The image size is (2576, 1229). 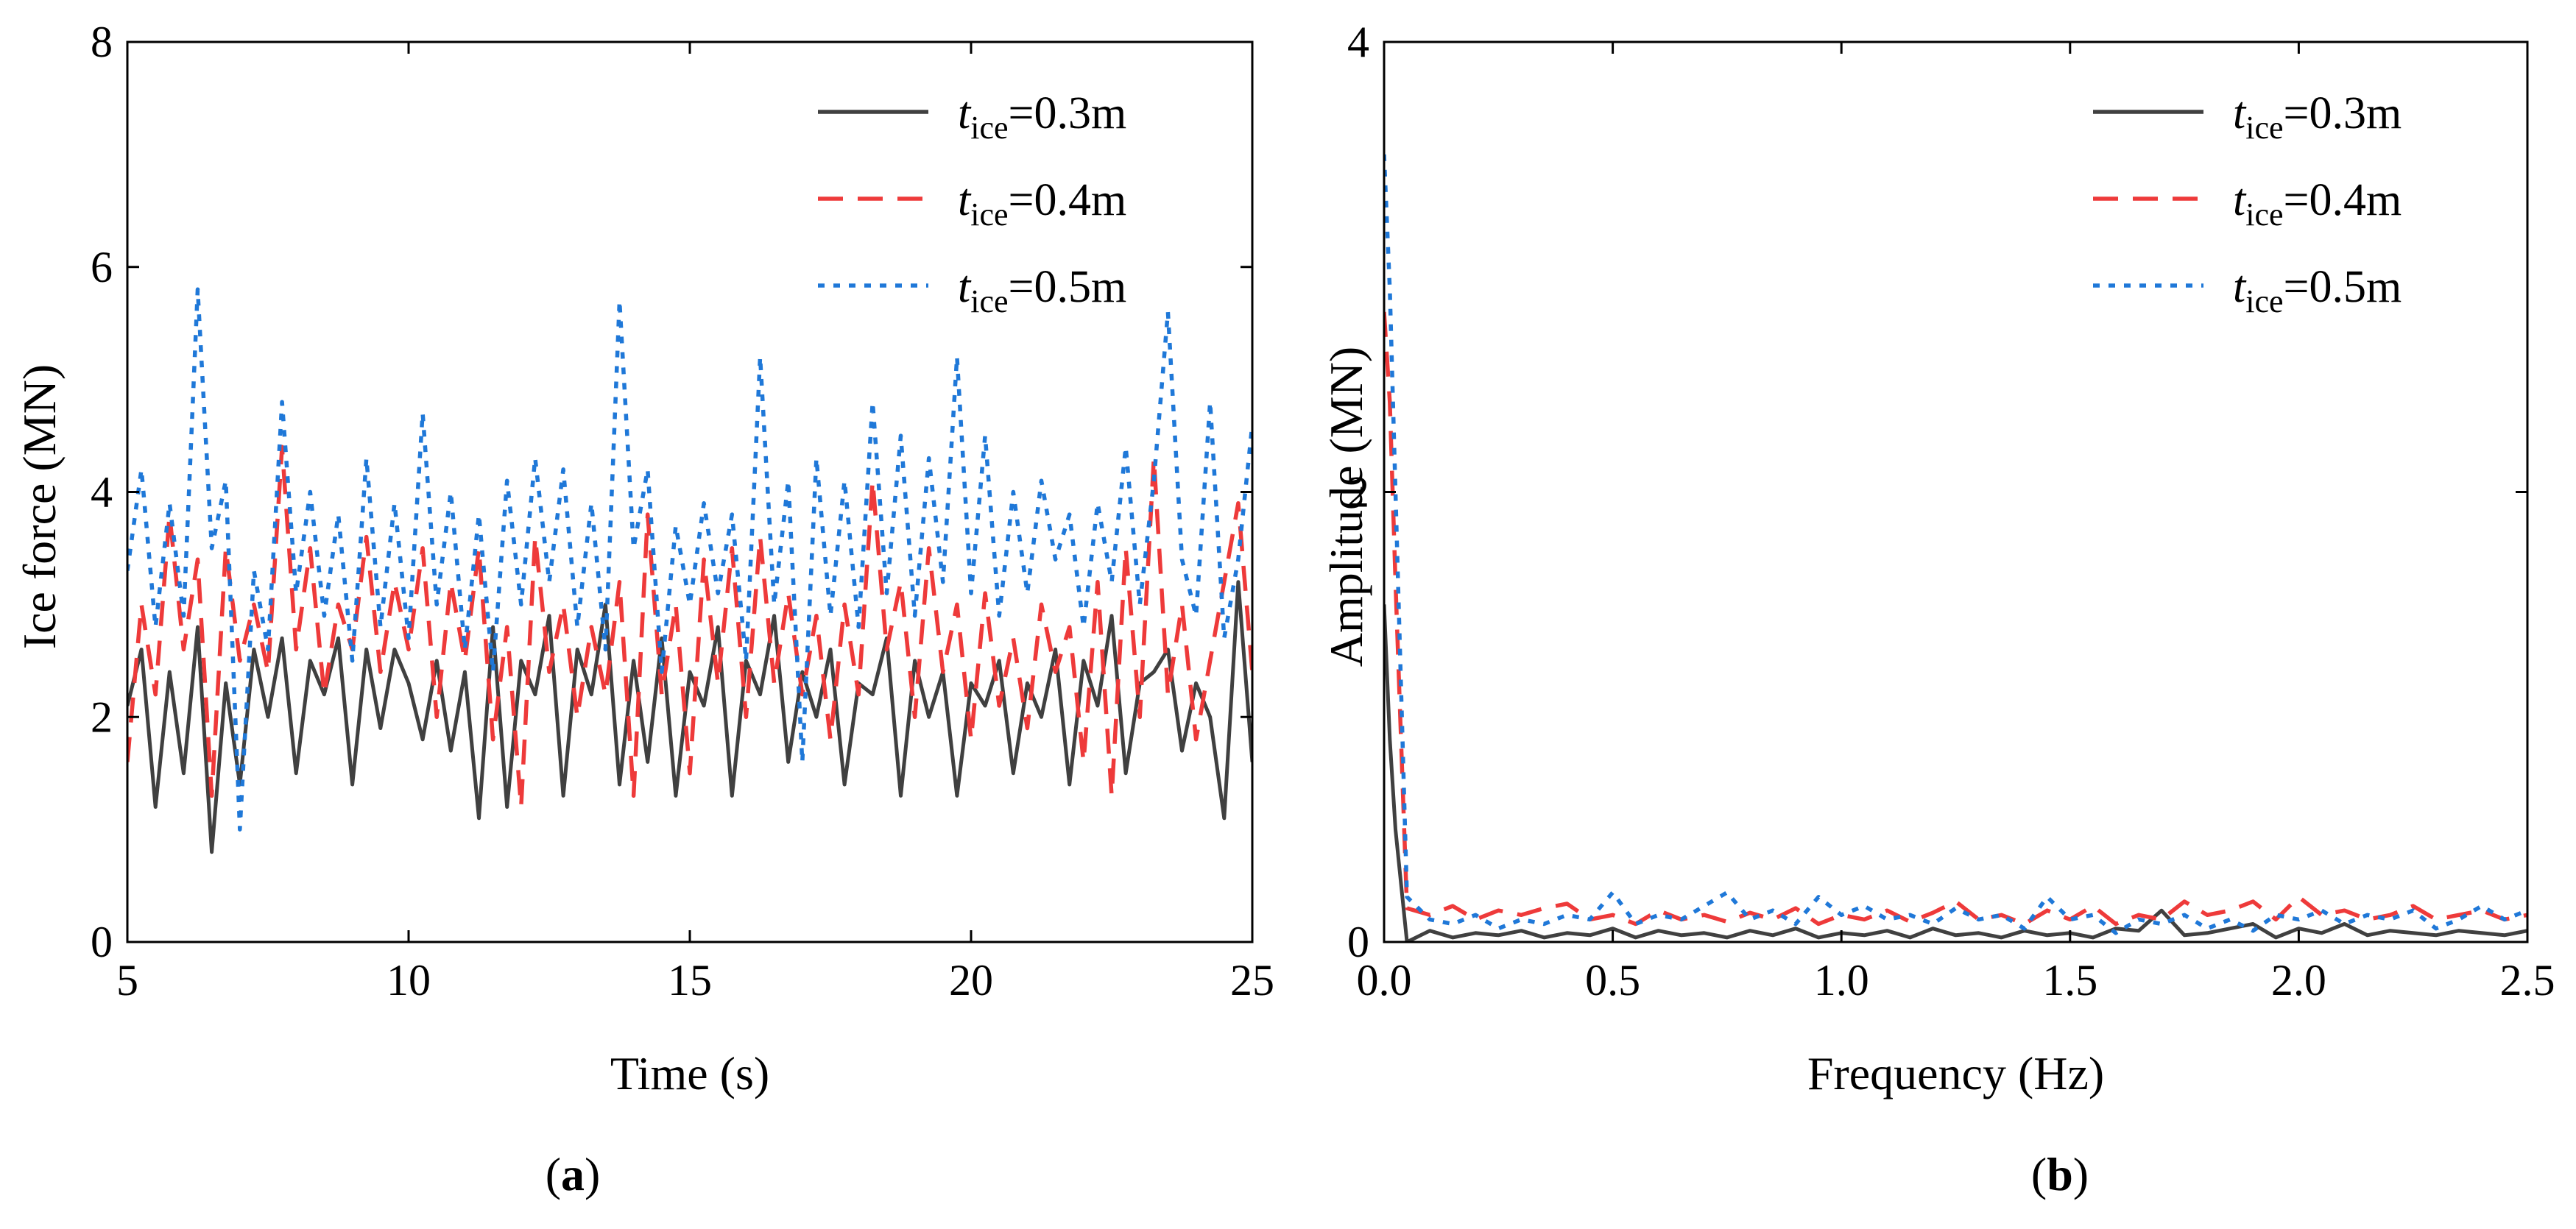 I want to click on y-tick-label: 6, so click(x=102, y=267).